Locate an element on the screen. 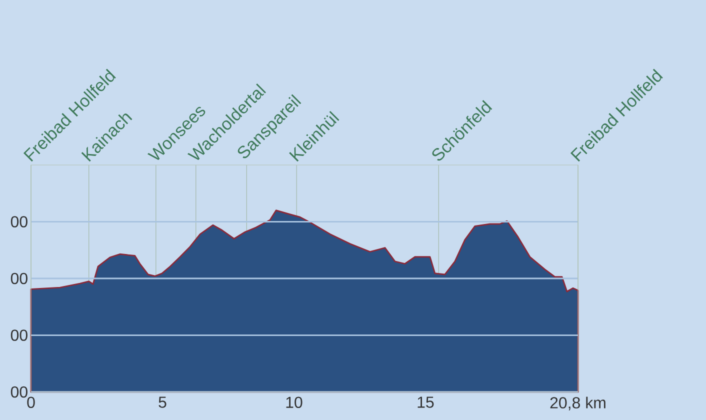 The height and width of the screenshot is (420, 706). x-tick-label: 5 is located at coordinates (162, 402).